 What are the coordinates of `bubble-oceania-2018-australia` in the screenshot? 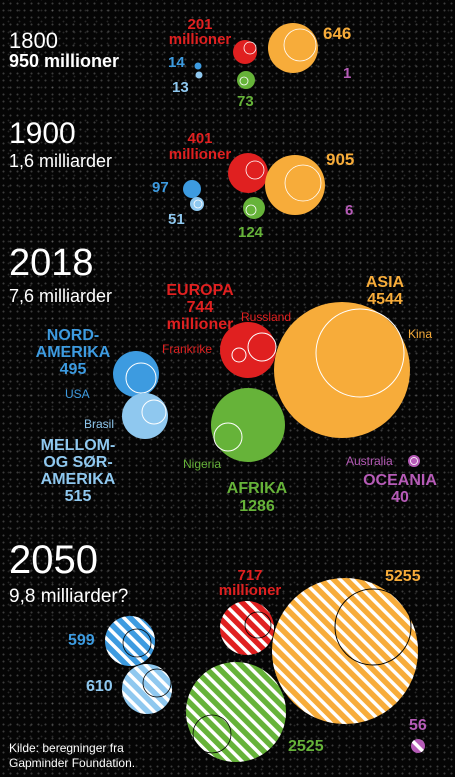 It's located at (414, 461).